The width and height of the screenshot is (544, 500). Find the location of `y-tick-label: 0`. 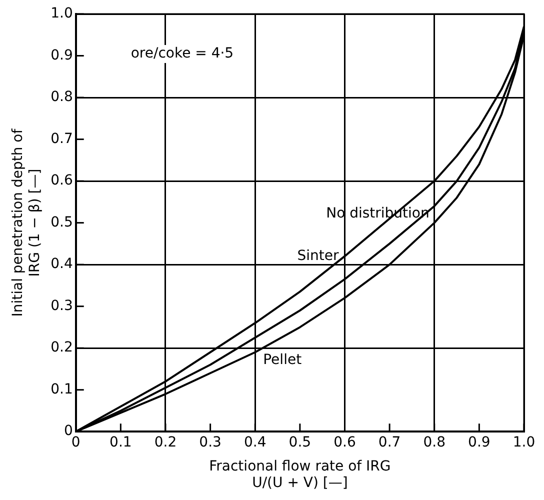

y-tick-label: 0 is located at coordinates (68, 431).